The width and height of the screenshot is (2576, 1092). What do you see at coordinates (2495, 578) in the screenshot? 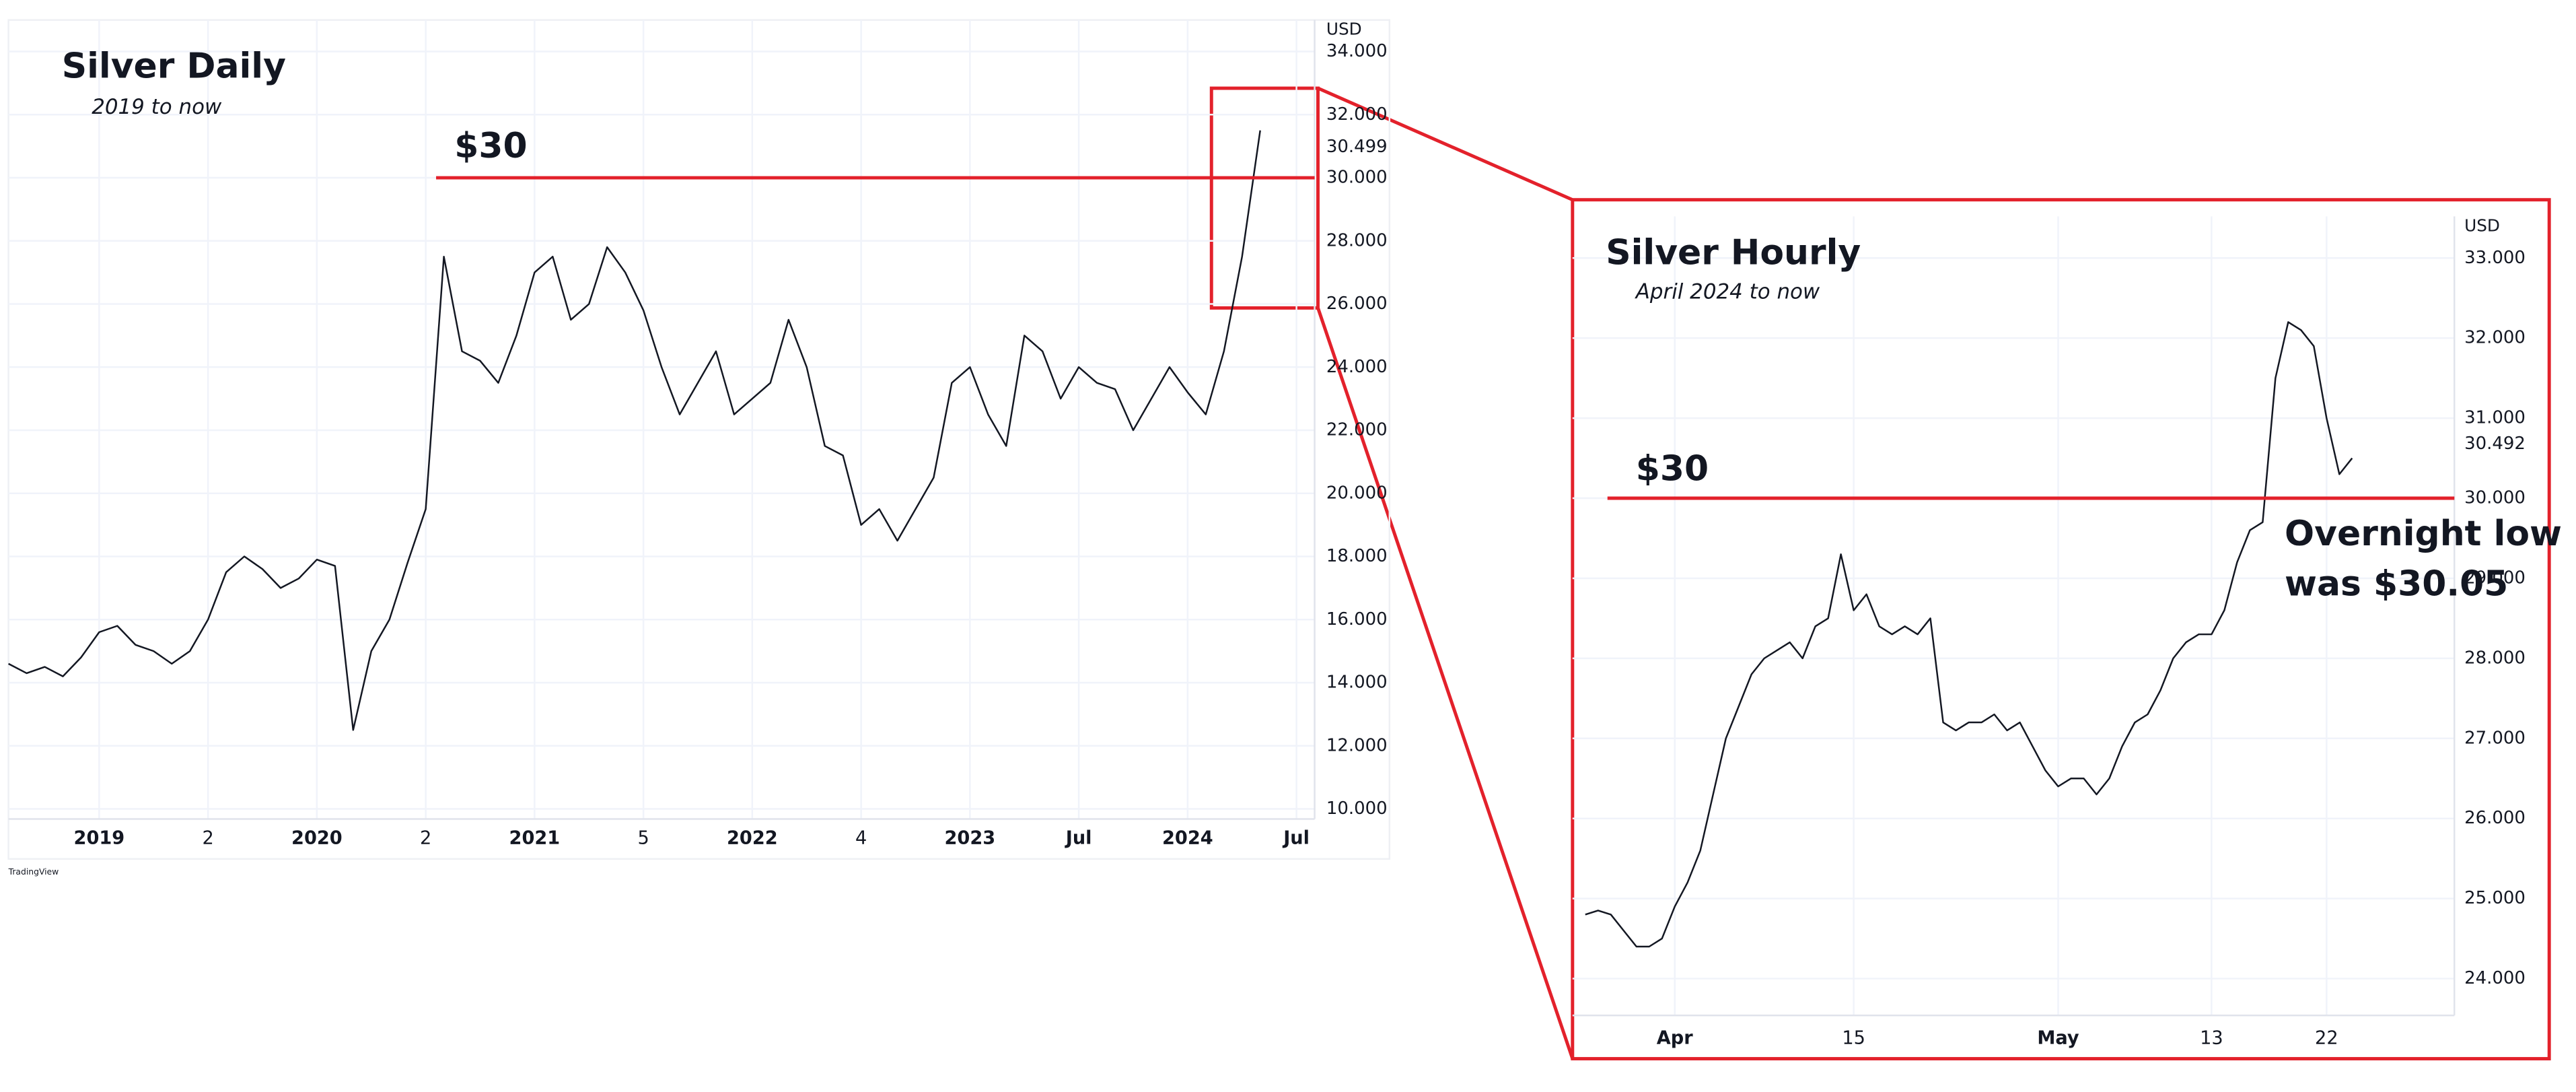
I see `y-tick-label: 29.000` at bounding box center [2495, 578].